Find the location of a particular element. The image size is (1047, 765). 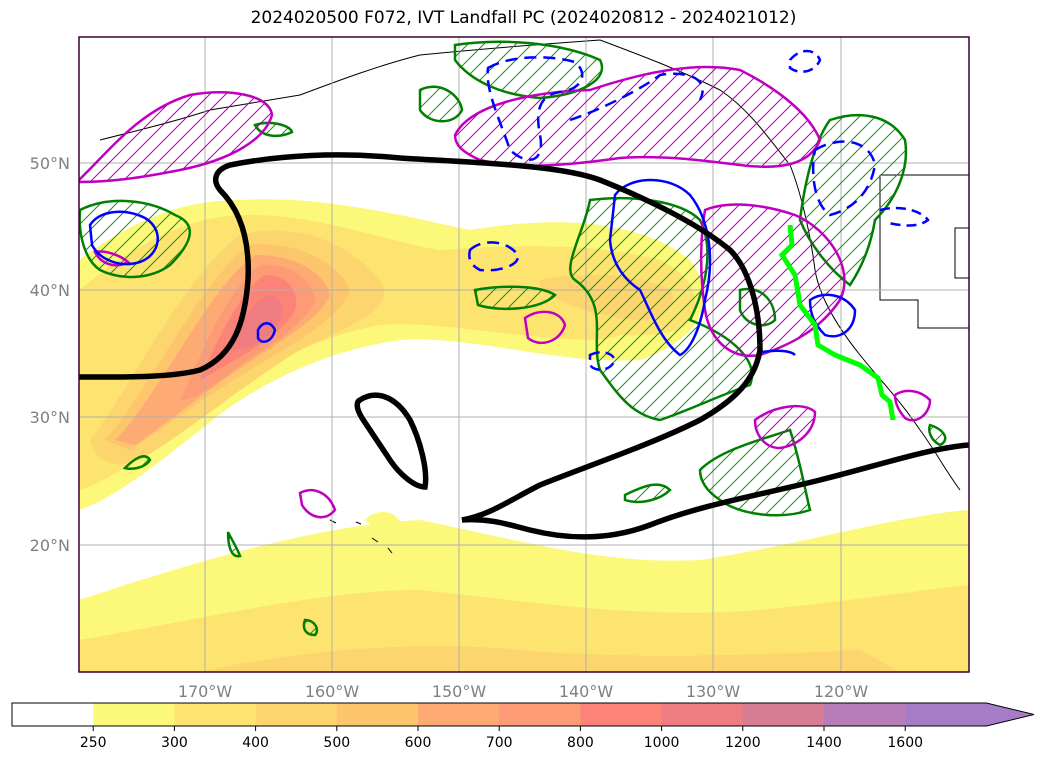

latitude-labels: 50°N 40°N 30°N 20°N is located at coordinates (50, 354).